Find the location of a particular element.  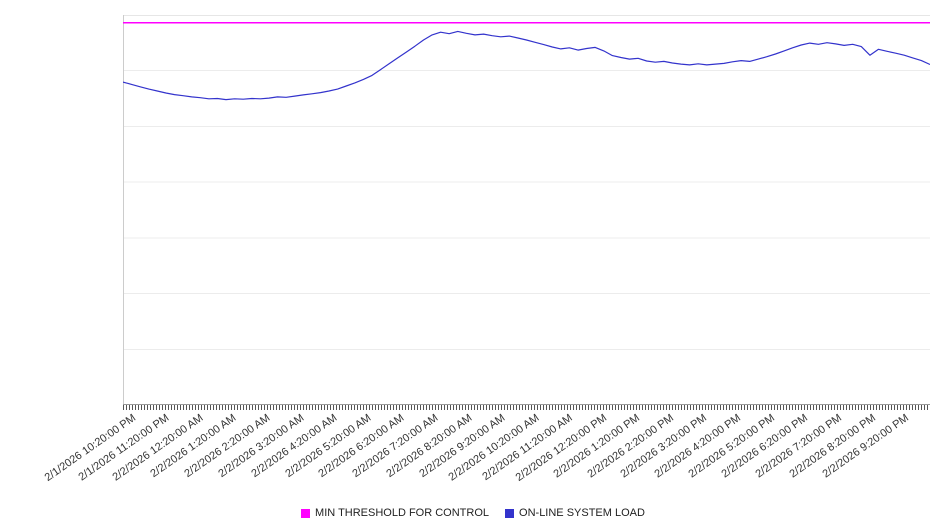

x-axis-label: 2/2/2026 1:20:00 PM is located at coordinates (597, 446).